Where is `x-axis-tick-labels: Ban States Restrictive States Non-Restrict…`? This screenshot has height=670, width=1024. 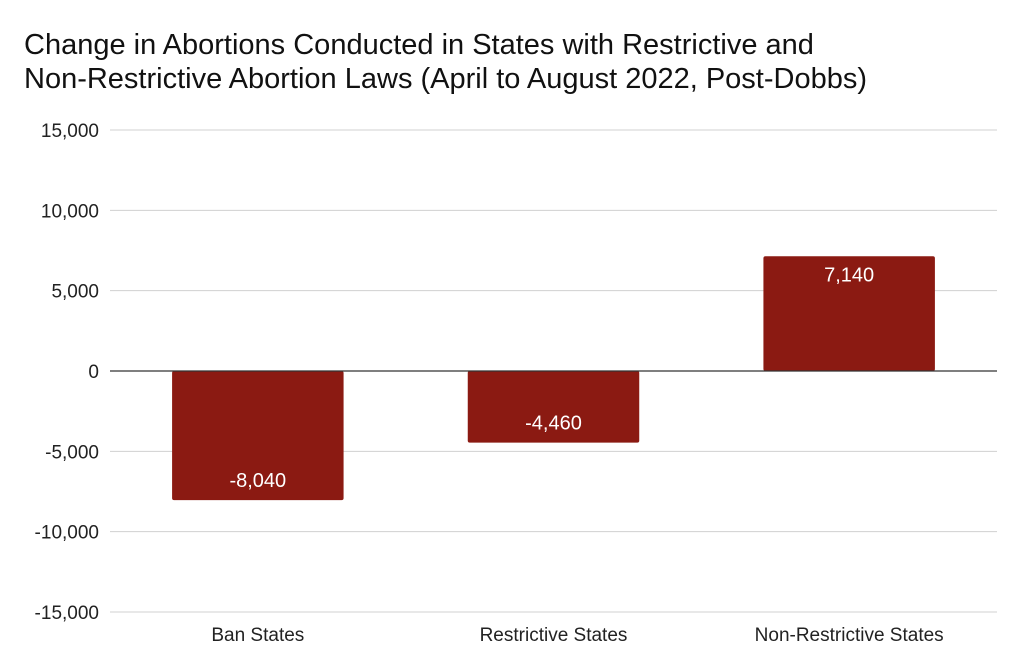 x-axis-tick-labels: Ban States Restrictive States Non-Restrict… is located at coordinates (577, 635).